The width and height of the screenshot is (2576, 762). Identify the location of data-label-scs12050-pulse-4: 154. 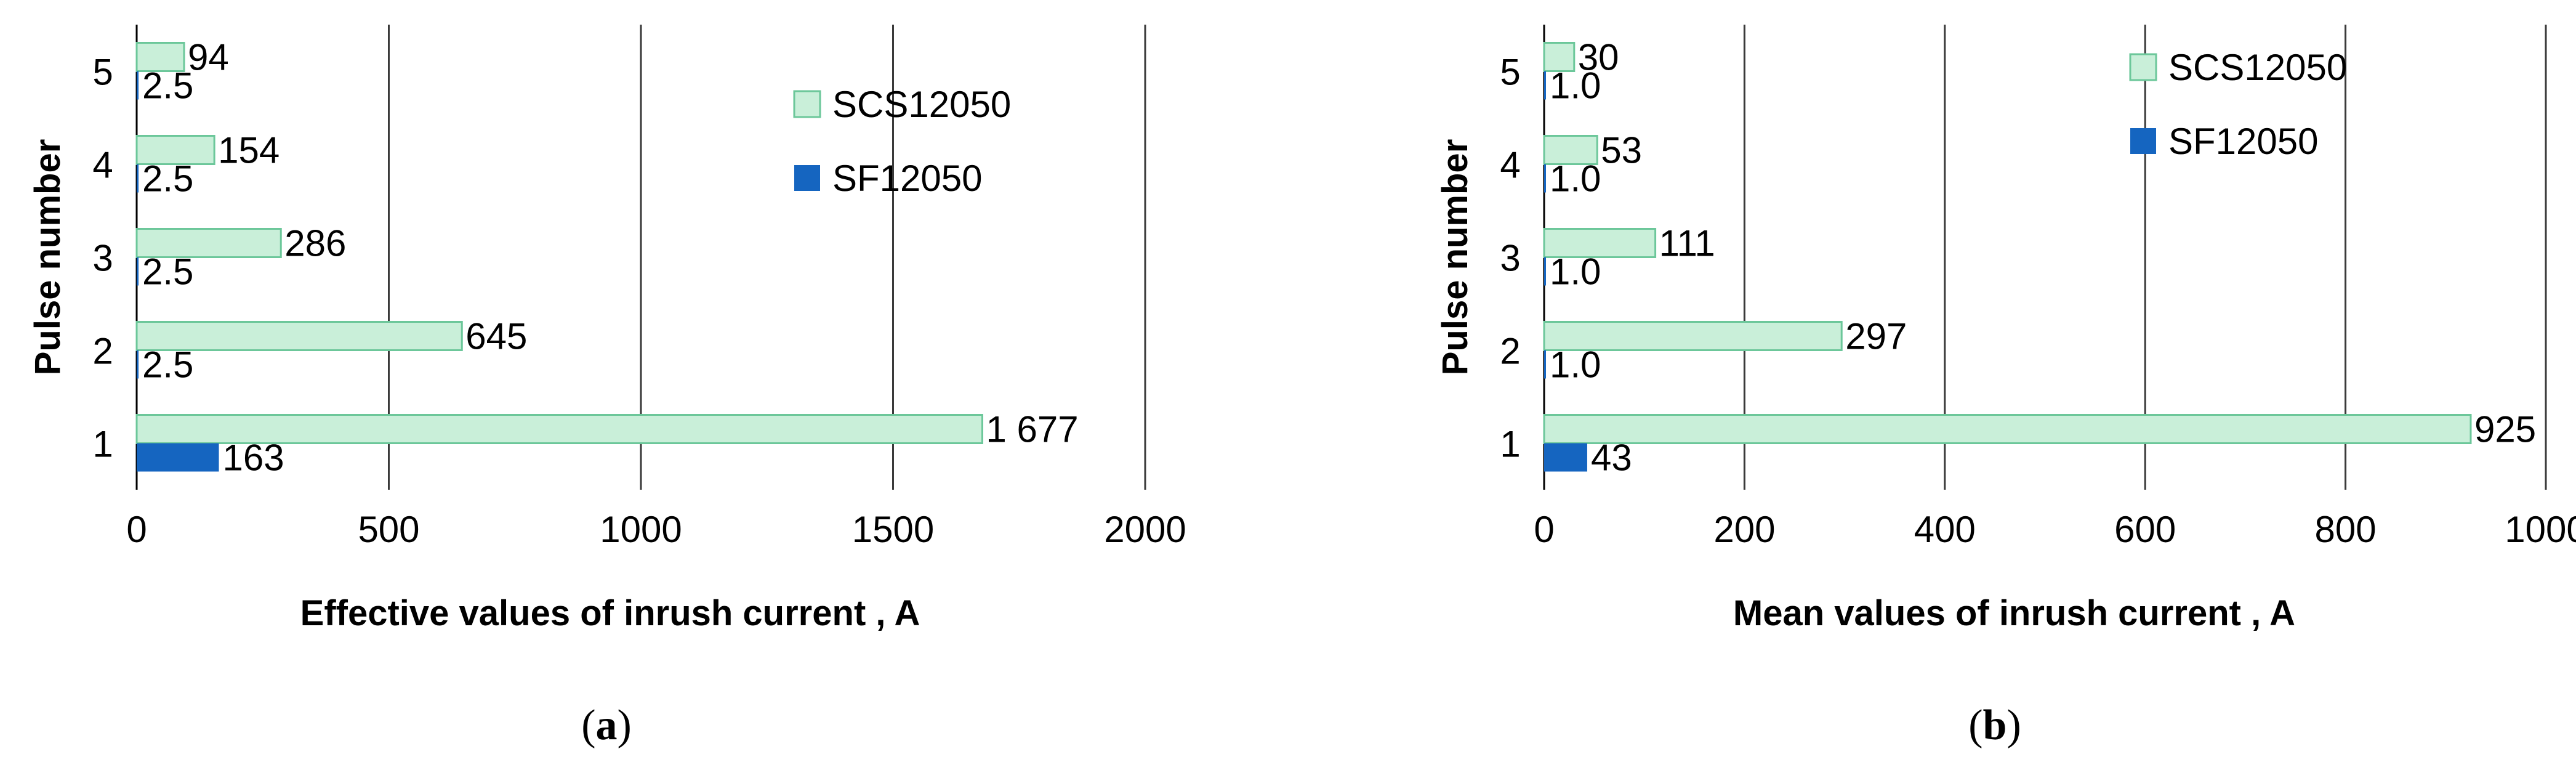
(249, 150).